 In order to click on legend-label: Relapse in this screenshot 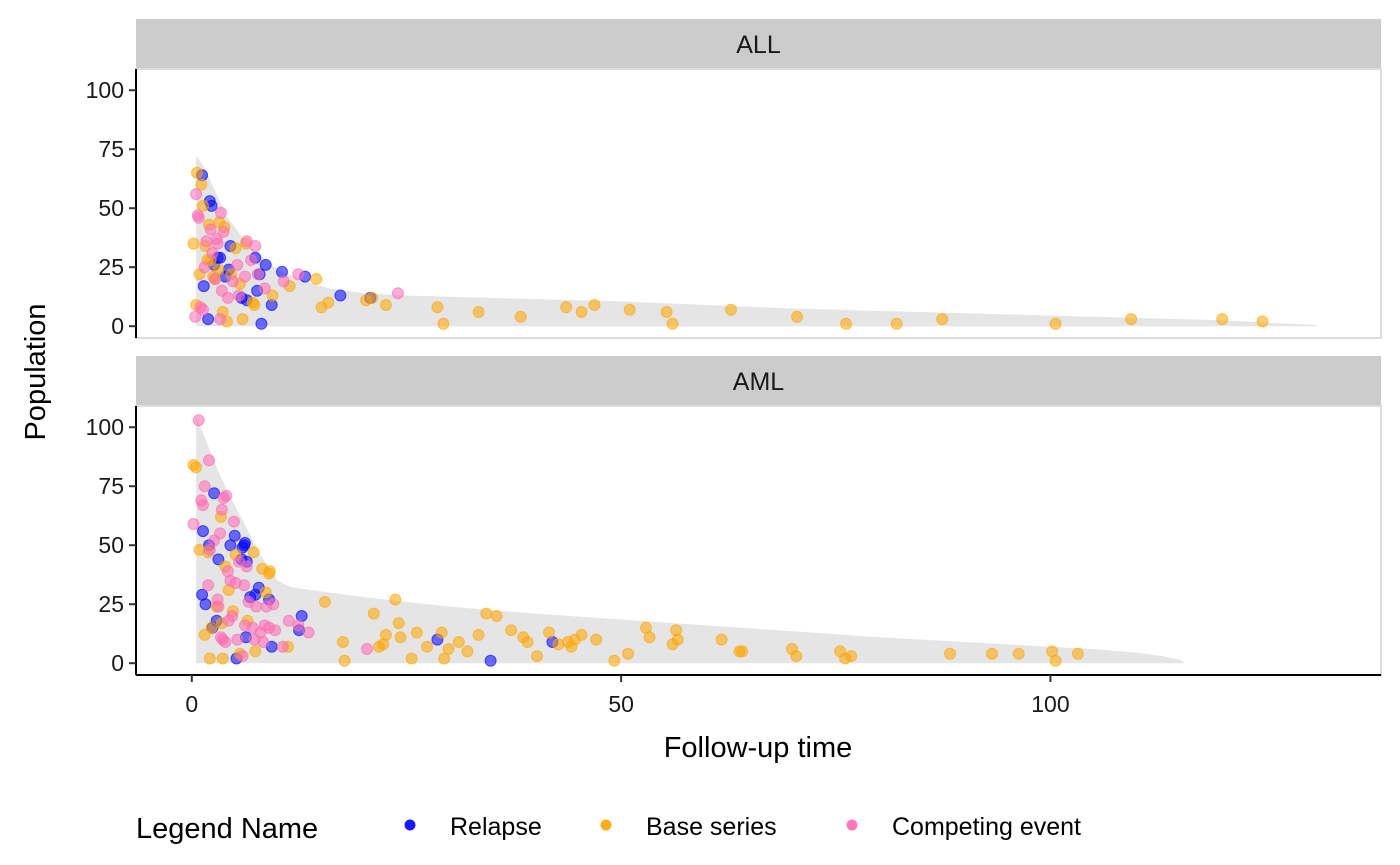, I will do `click(496, 827)`.